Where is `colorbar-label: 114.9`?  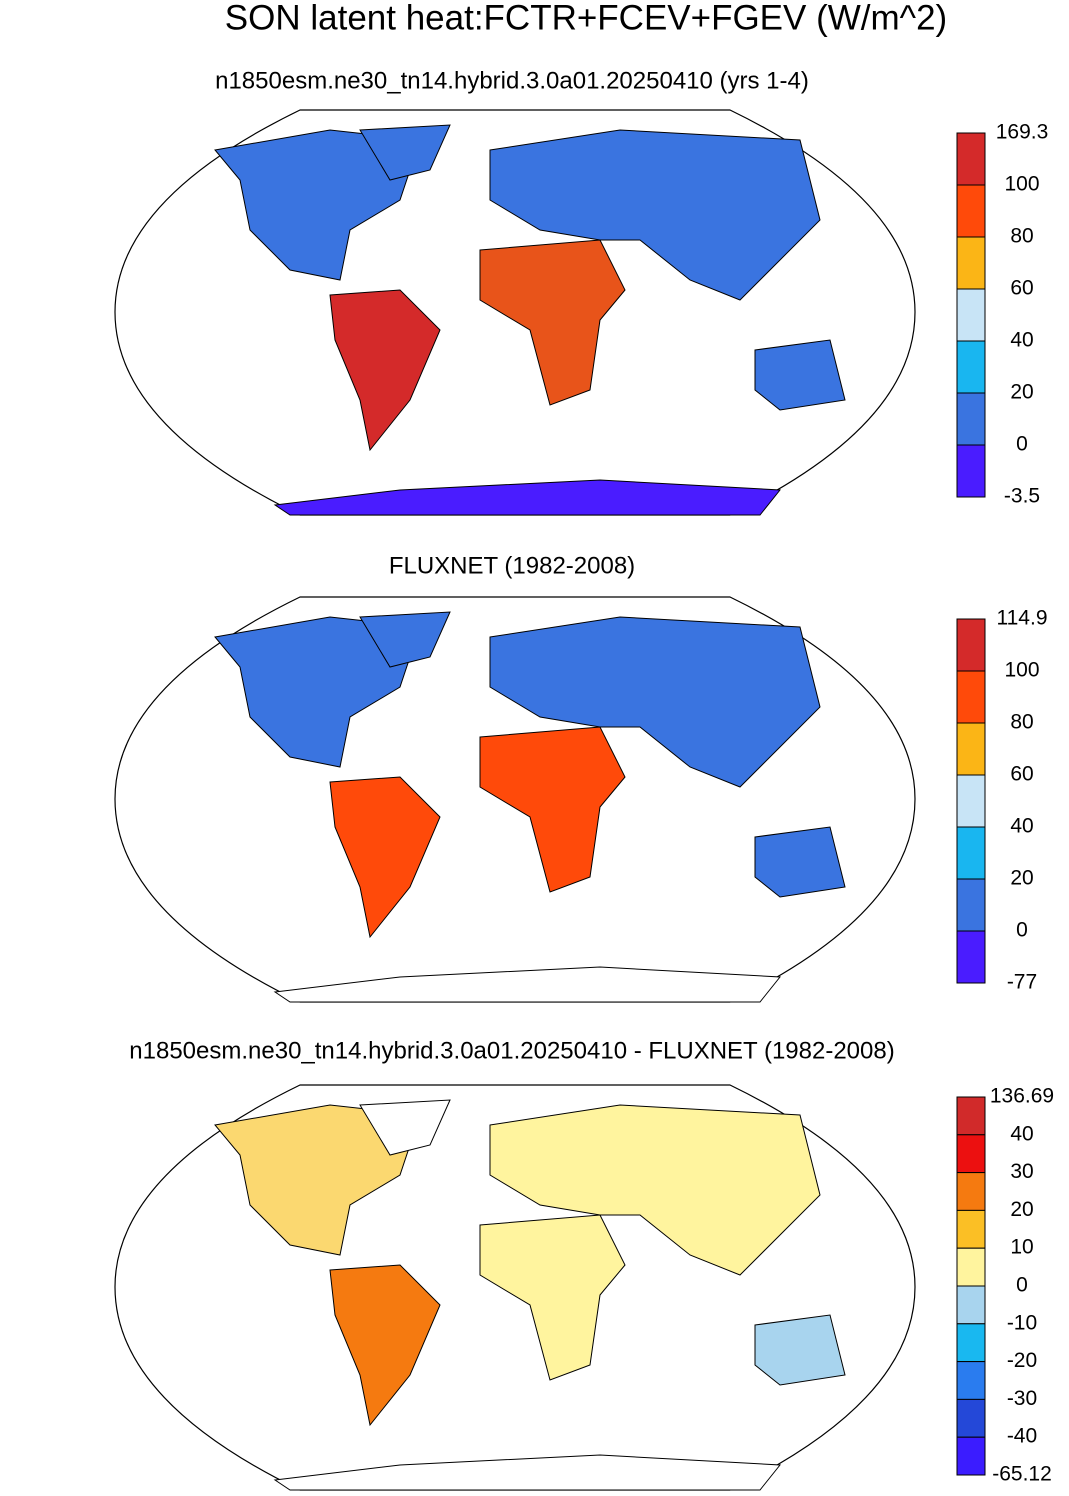
colorbar-label: 114.9 is located at coordinates (1022, 618).